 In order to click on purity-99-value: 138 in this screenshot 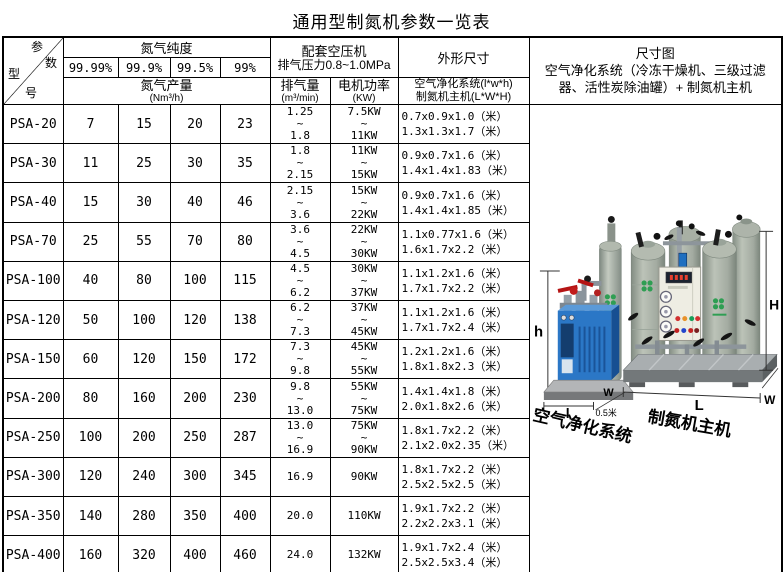, I will do `click(245, 320)`.